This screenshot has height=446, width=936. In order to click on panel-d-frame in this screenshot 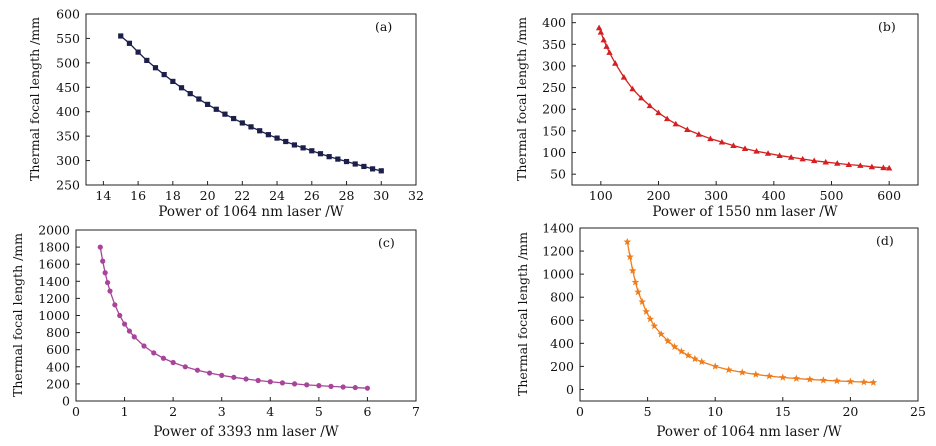, I will do `click(749, 314)`.